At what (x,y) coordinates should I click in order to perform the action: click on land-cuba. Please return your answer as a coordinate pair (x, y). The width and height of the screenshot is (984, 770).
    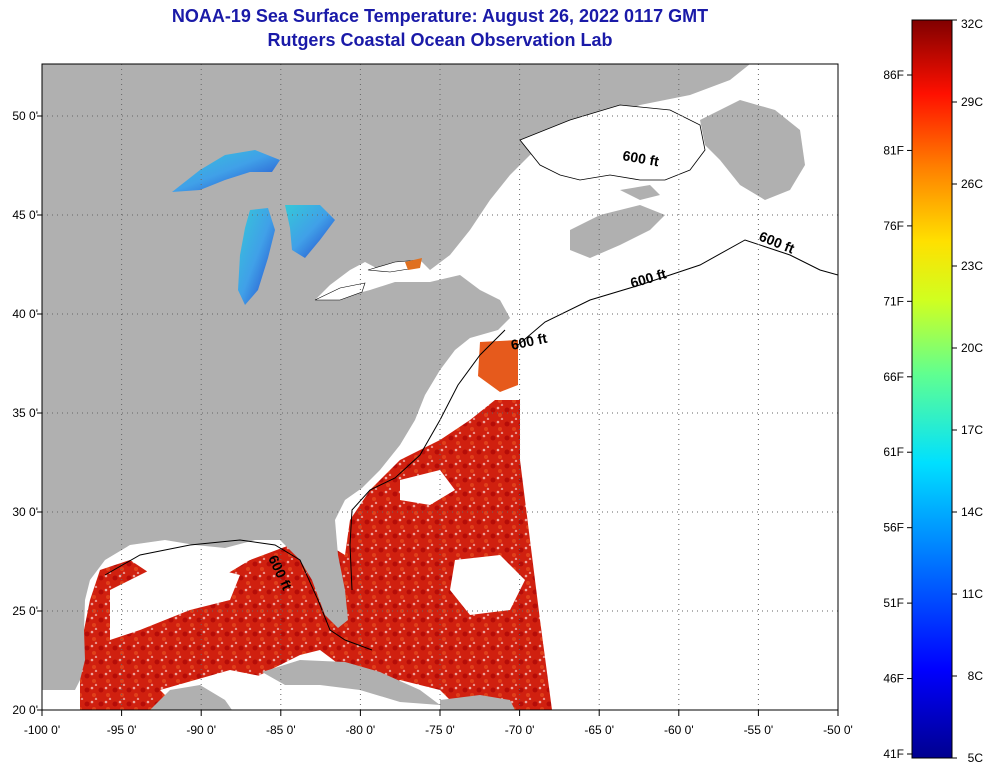
    Looking at the image, I should click on (351, 682).